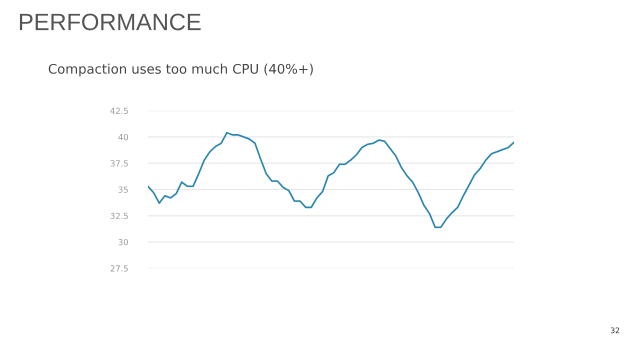 This screenshot has height=359, width=638. I want to click on y-tick-label: 27.5, so click(119, 268).